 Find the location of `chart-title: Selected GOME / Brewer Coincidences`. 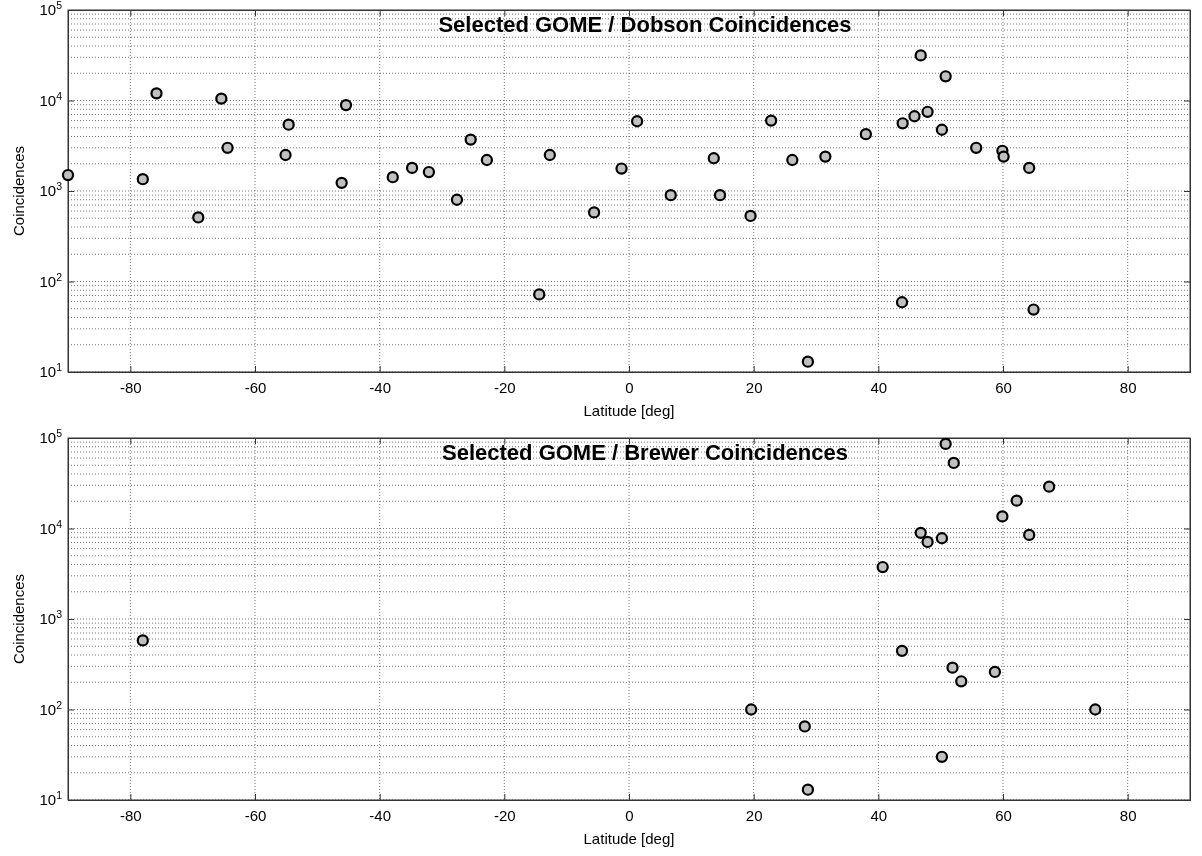

chart-title: Selected GOME / Brewer Coincidences is located at coordinates (645, 452).